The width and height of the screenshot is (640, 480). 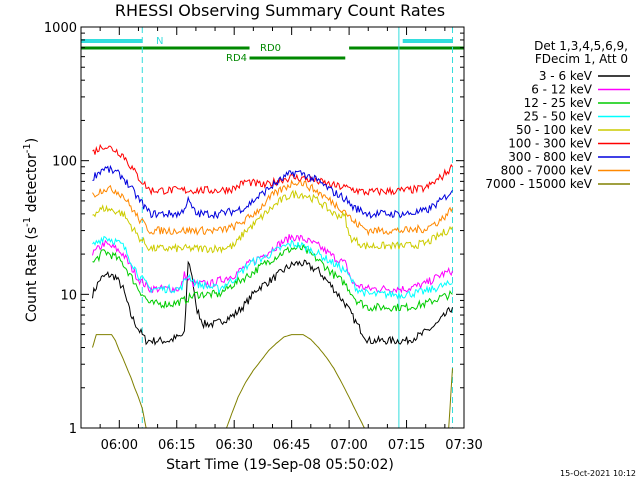 I want to click on legend-label: 25 - 50 keV, so click(x=558, y=117).